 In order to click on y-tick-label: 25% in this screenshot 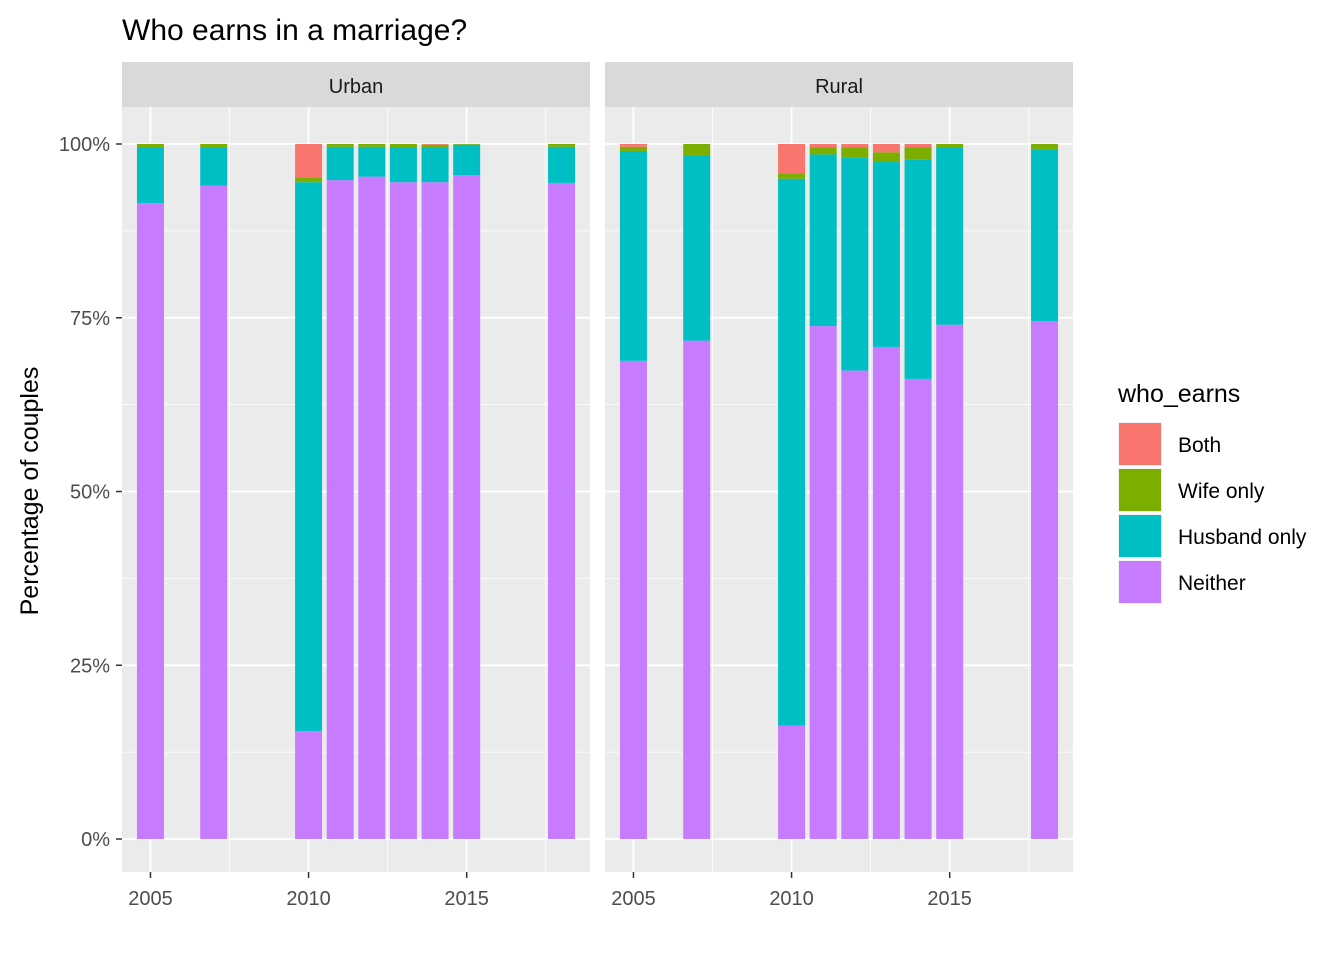, I will do `click(90, 666)`.